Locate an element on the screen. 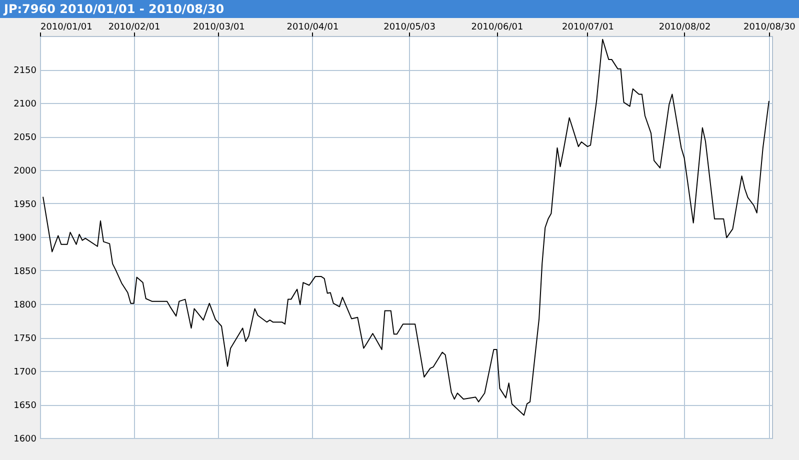  chart-title: JP:7960 2010/01/01 - 2010/08/30 is located at coordinates (399, 9).